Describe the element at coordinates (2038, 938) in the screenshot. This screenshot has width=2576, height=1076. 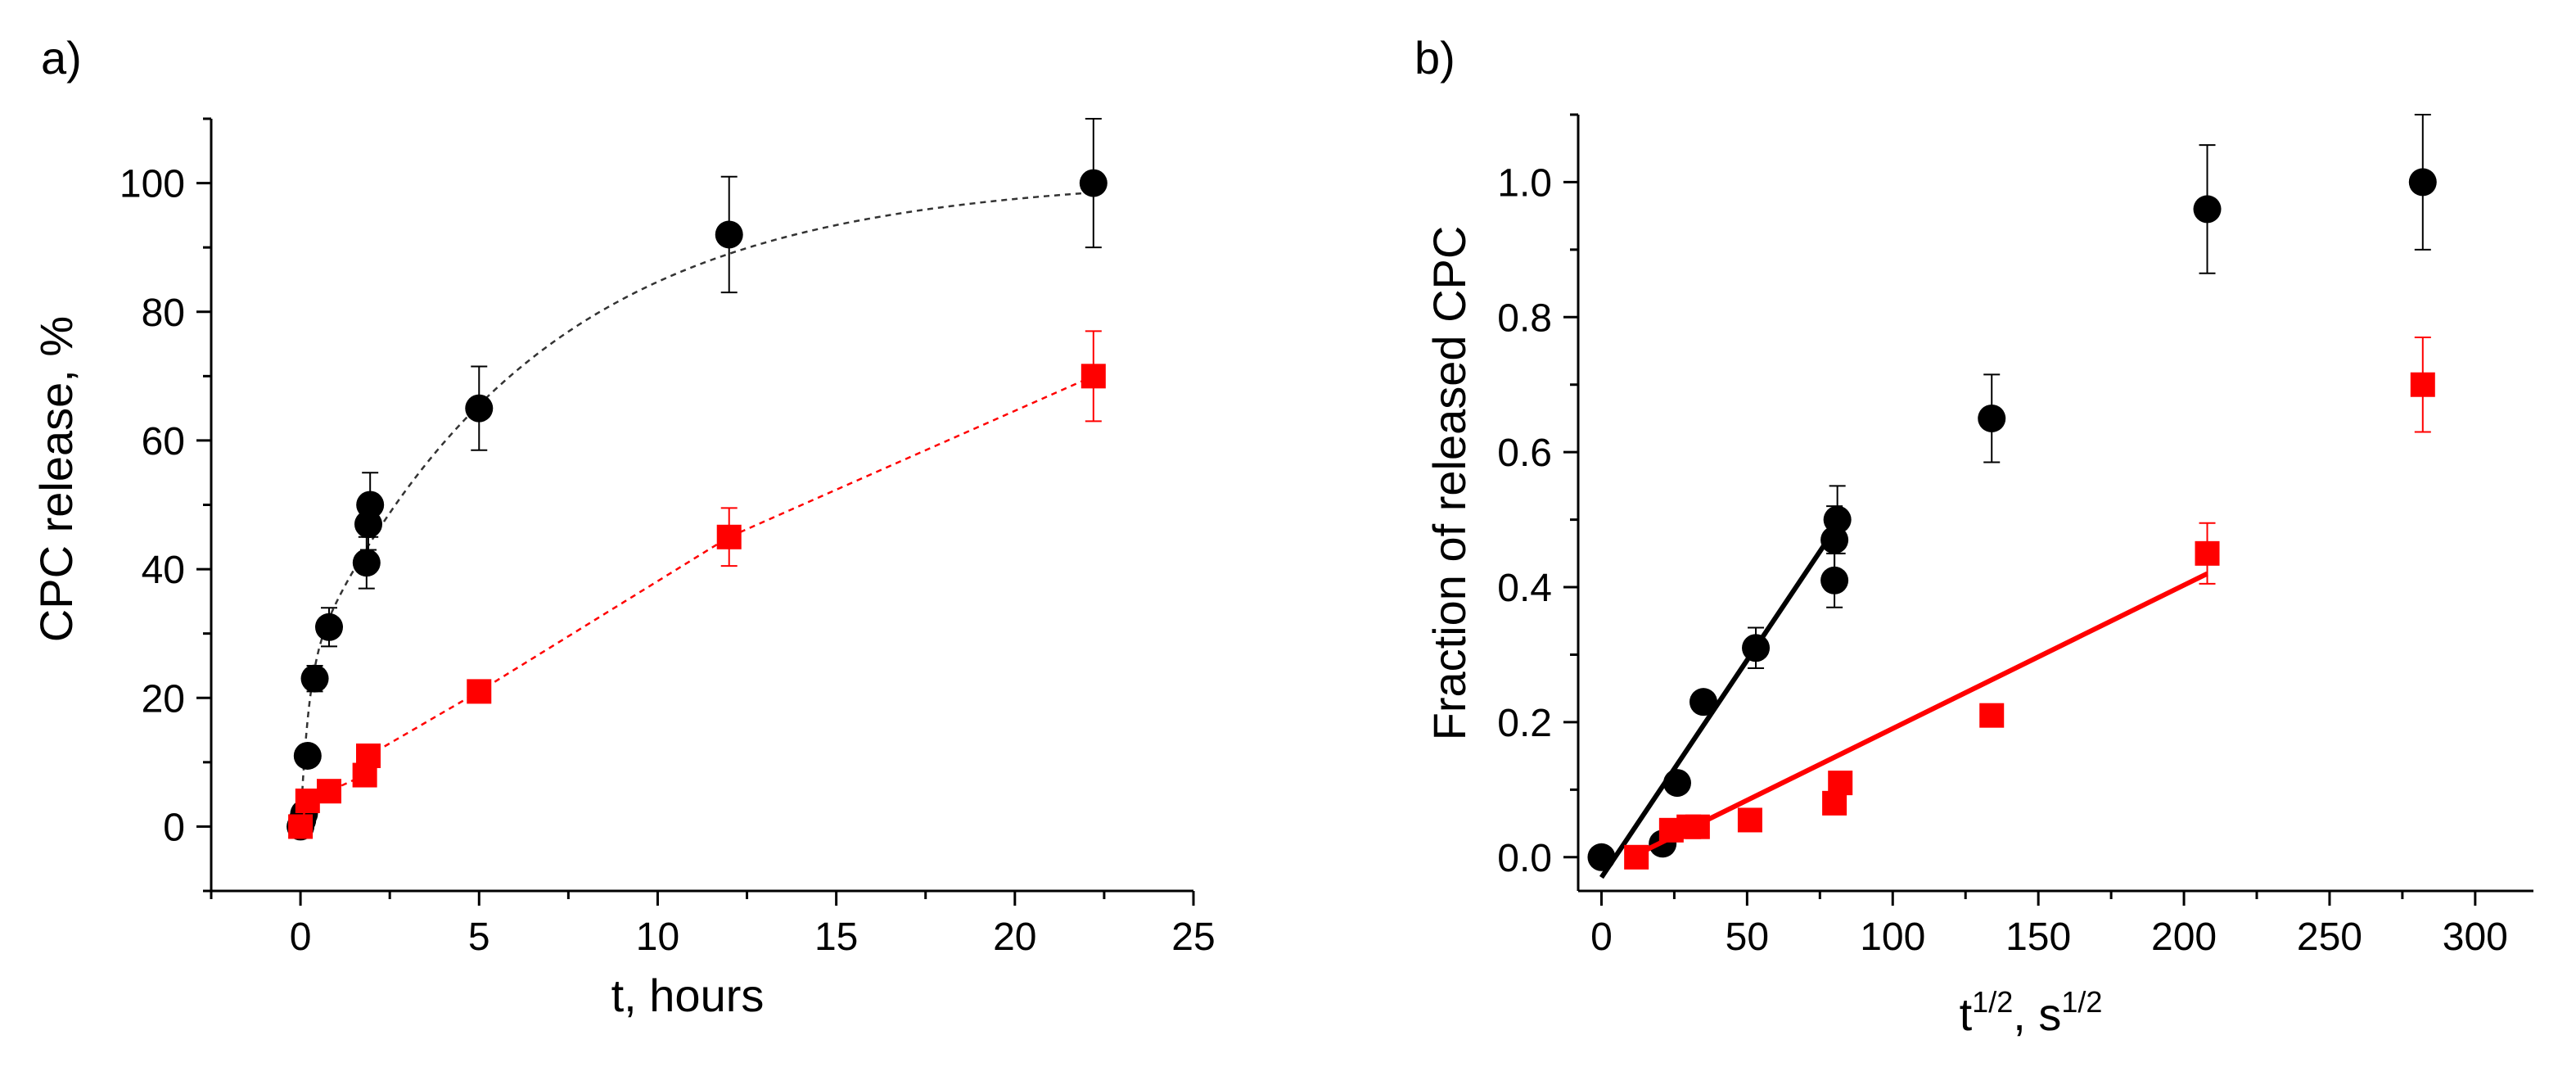
I see `panel-b-x-tick-label: 150` at that location.